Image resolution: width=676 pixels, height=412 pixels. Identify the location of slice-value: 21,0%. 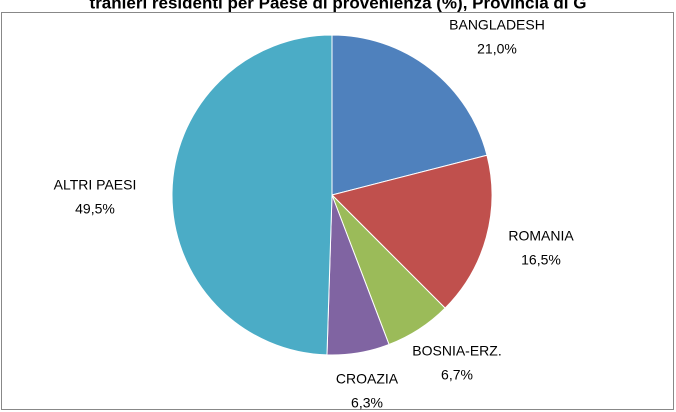
(497, 49).